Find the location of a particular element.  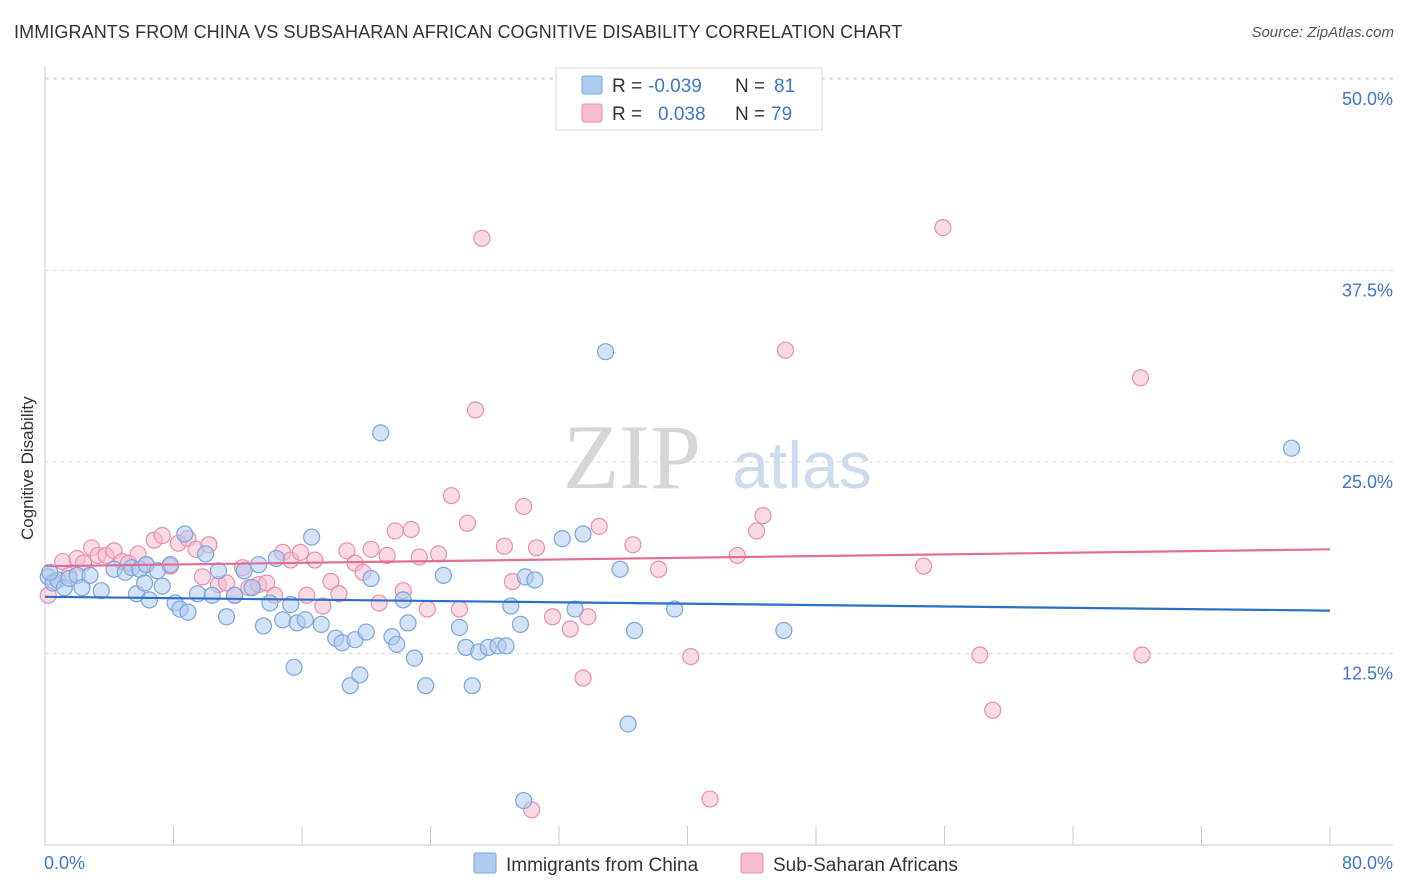

watermark-zip: ZIP is located at coordinates (632, 457).